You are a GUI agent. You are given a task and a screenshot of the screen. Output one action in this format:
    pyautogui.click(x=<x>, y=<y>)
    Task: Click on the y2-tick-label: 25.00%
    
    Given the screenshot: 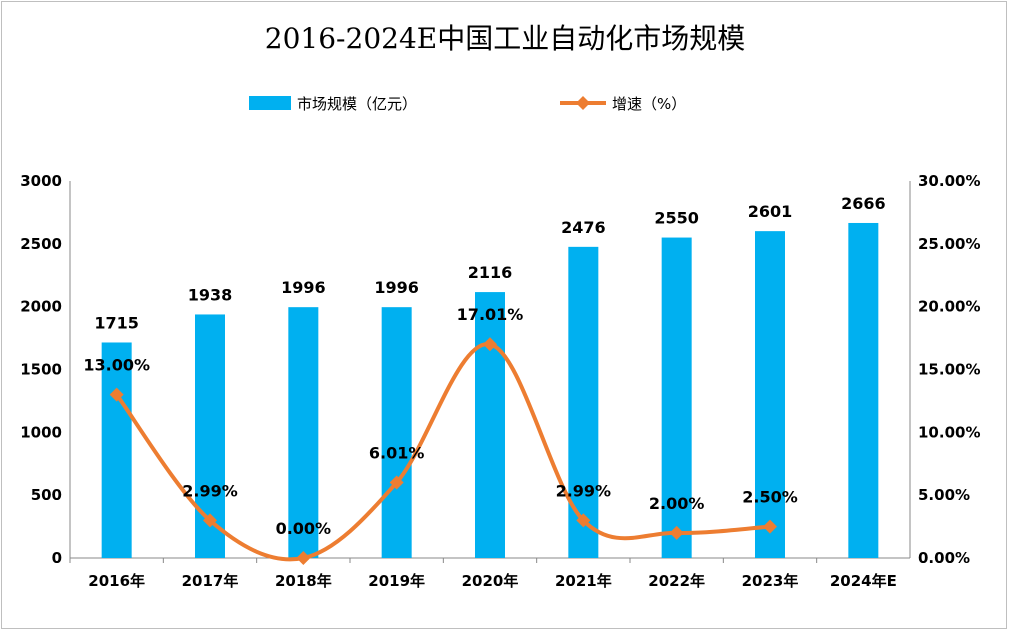 What is the action you would take?
    pyautogui.click(x=949, y=244)
    